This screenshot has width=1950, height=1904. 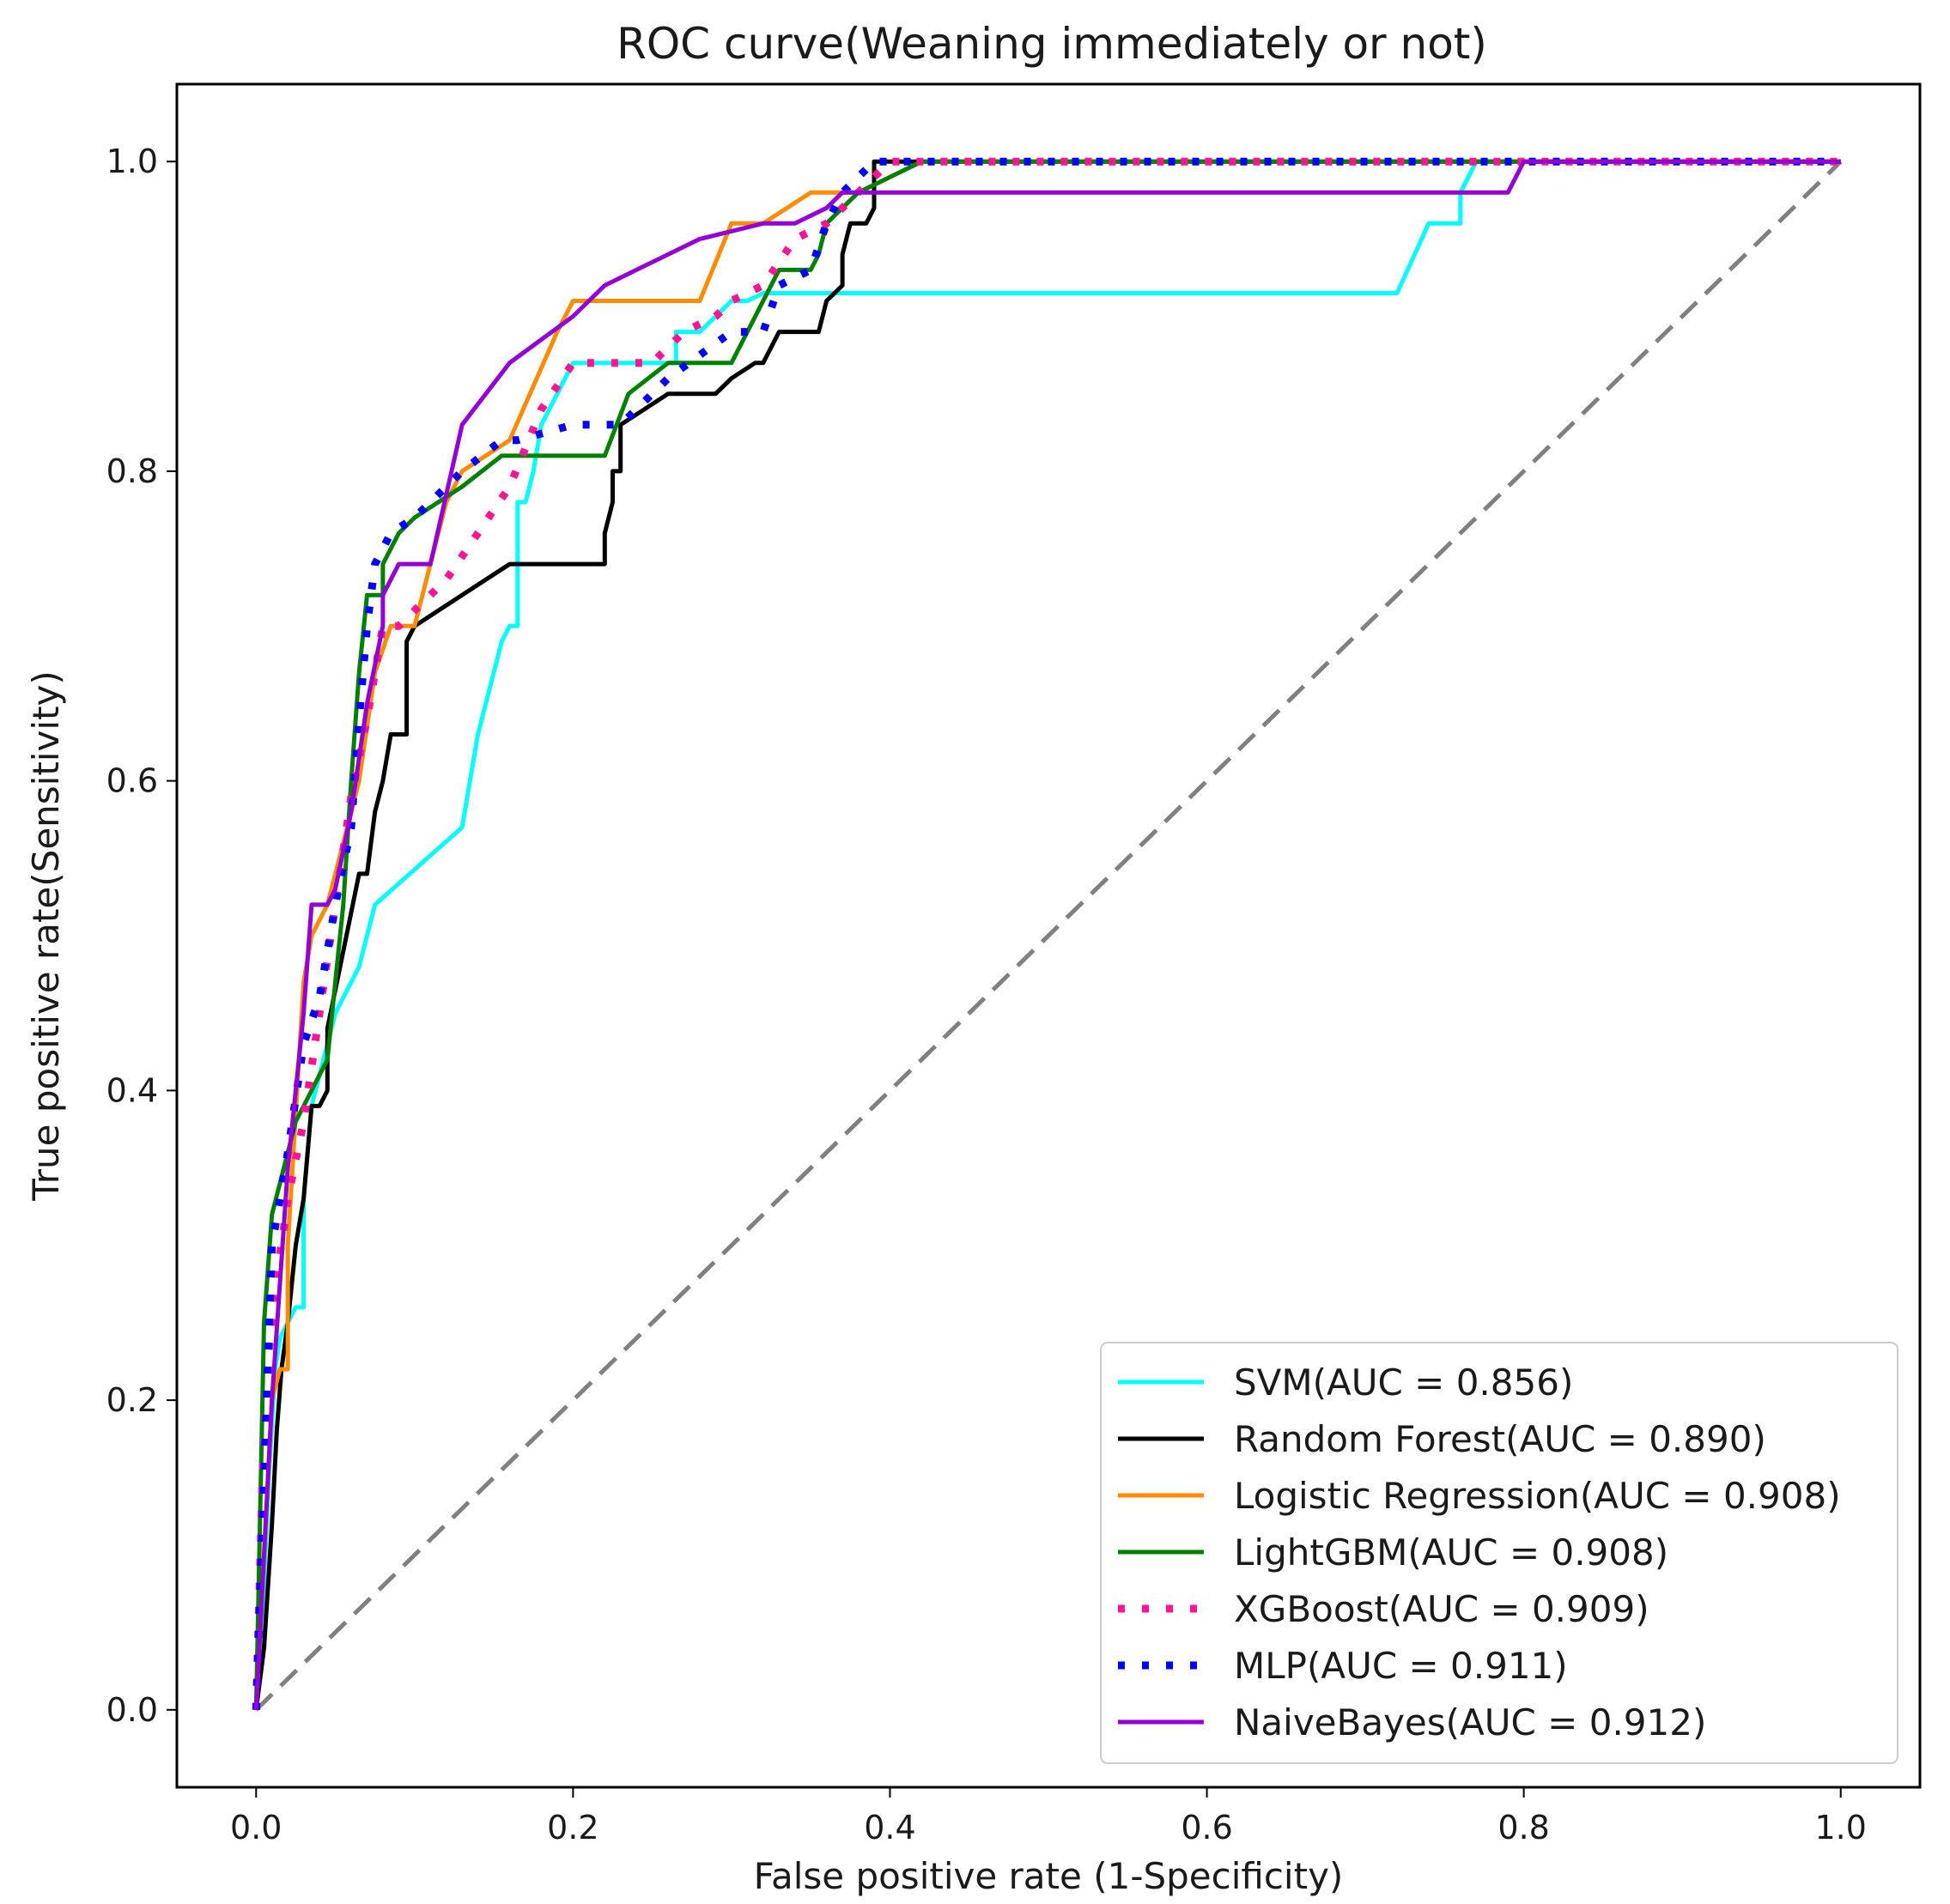 What do you see at coordinates (132, 1090) in the screenshot?
I see `y-tick-label: 0.4` at bounding box center [132, 1090].